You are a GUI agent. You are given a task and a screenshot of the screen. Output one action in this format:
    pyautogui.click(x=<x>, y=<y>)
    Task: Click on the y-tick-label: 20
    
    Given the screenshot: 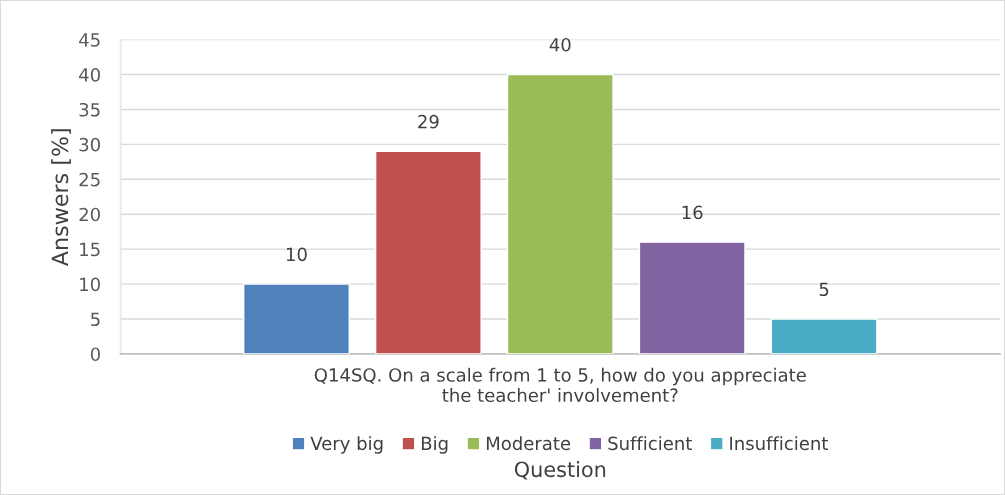 What is the action you would take?
    pyautogui.click(x=89, y=214)
    